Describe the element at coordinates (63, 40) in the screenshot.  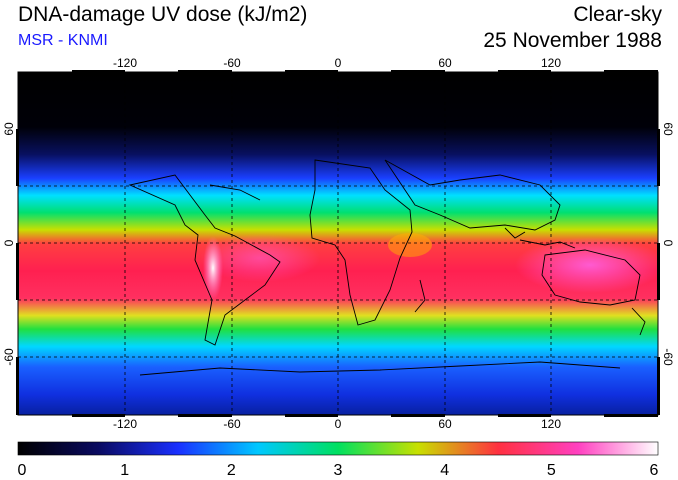
I see `organization-label: MSR - KNMI` at that location.